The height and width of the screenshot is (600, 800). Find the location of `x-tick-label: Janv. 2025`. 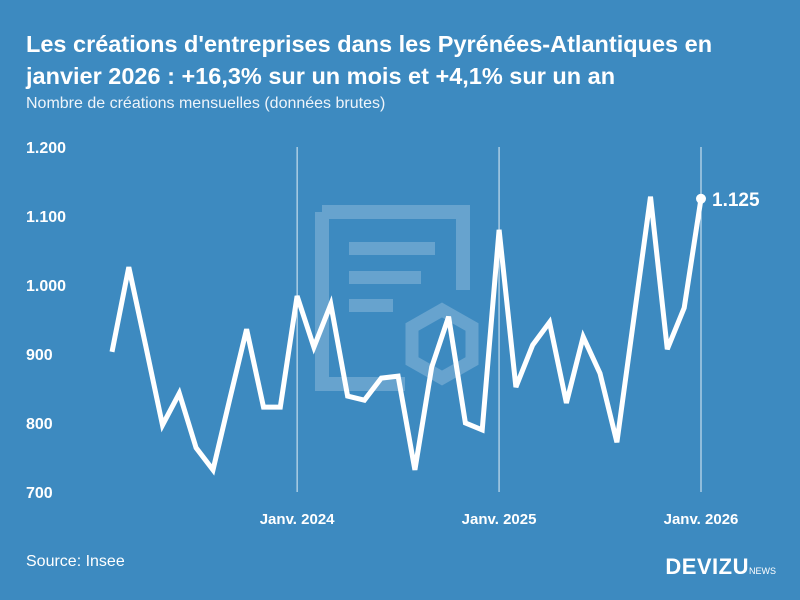

x-tick-label: Janv. 2025 is located at coordinates (499, 519).